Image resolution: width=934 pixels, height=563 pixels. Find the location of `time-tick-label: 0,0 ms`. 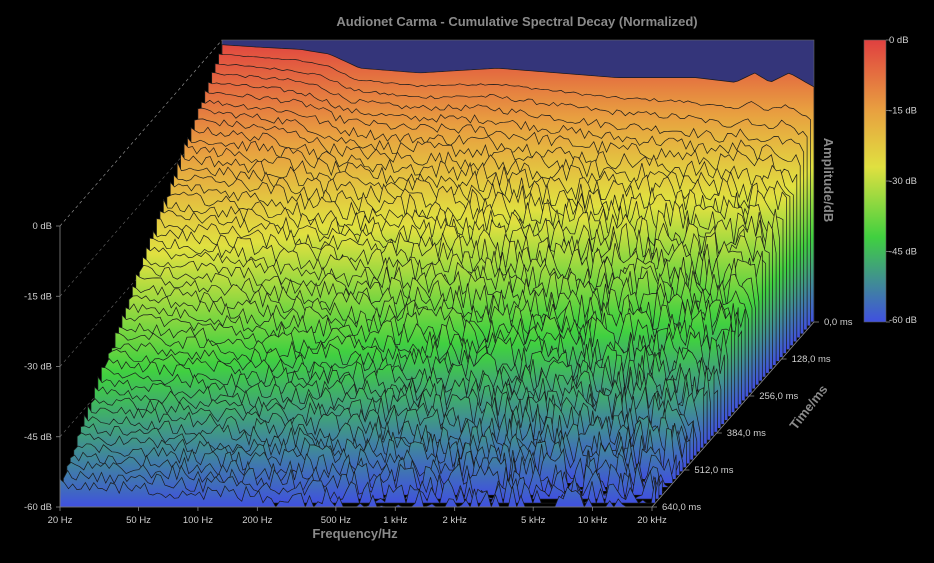

time-tick-label: 0,0 ms is located at coordinates (838, 322).